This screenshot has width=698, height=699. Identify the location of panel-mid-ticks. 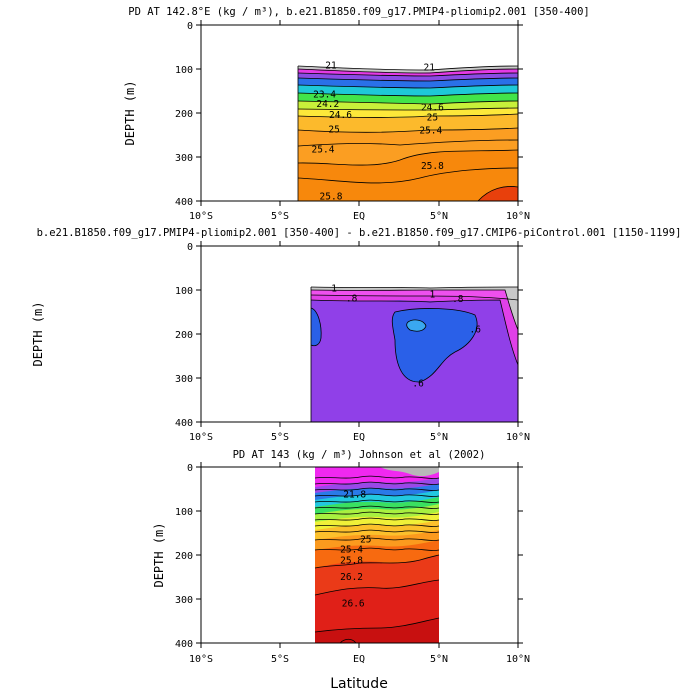
(359, 334).